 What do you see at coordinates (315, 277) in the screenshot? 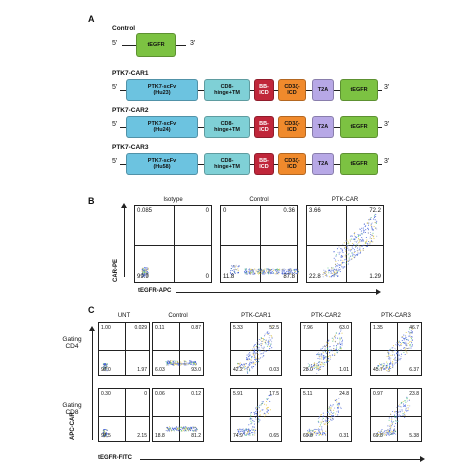
I see `quadrant-ll-value: 22.8` at bounding box center [315, 277].